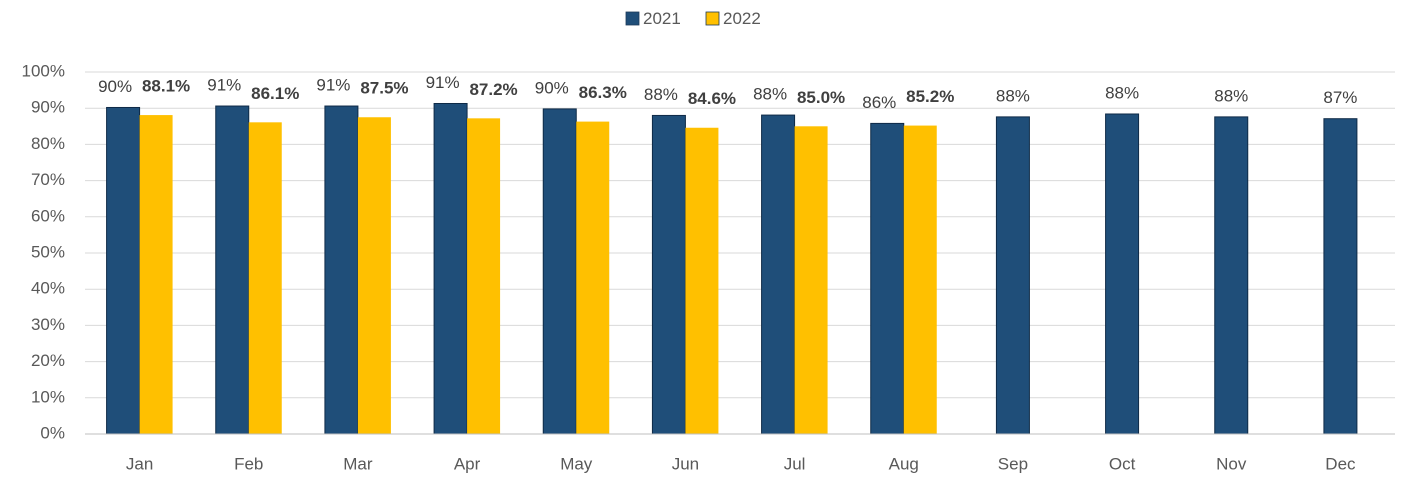 The height and width of the screenshot is (480, 1411). What do you see at coordinates (48, 107) in the screenshot?
I see `y-tick-label: 90%` at bounding box center [48, 107].